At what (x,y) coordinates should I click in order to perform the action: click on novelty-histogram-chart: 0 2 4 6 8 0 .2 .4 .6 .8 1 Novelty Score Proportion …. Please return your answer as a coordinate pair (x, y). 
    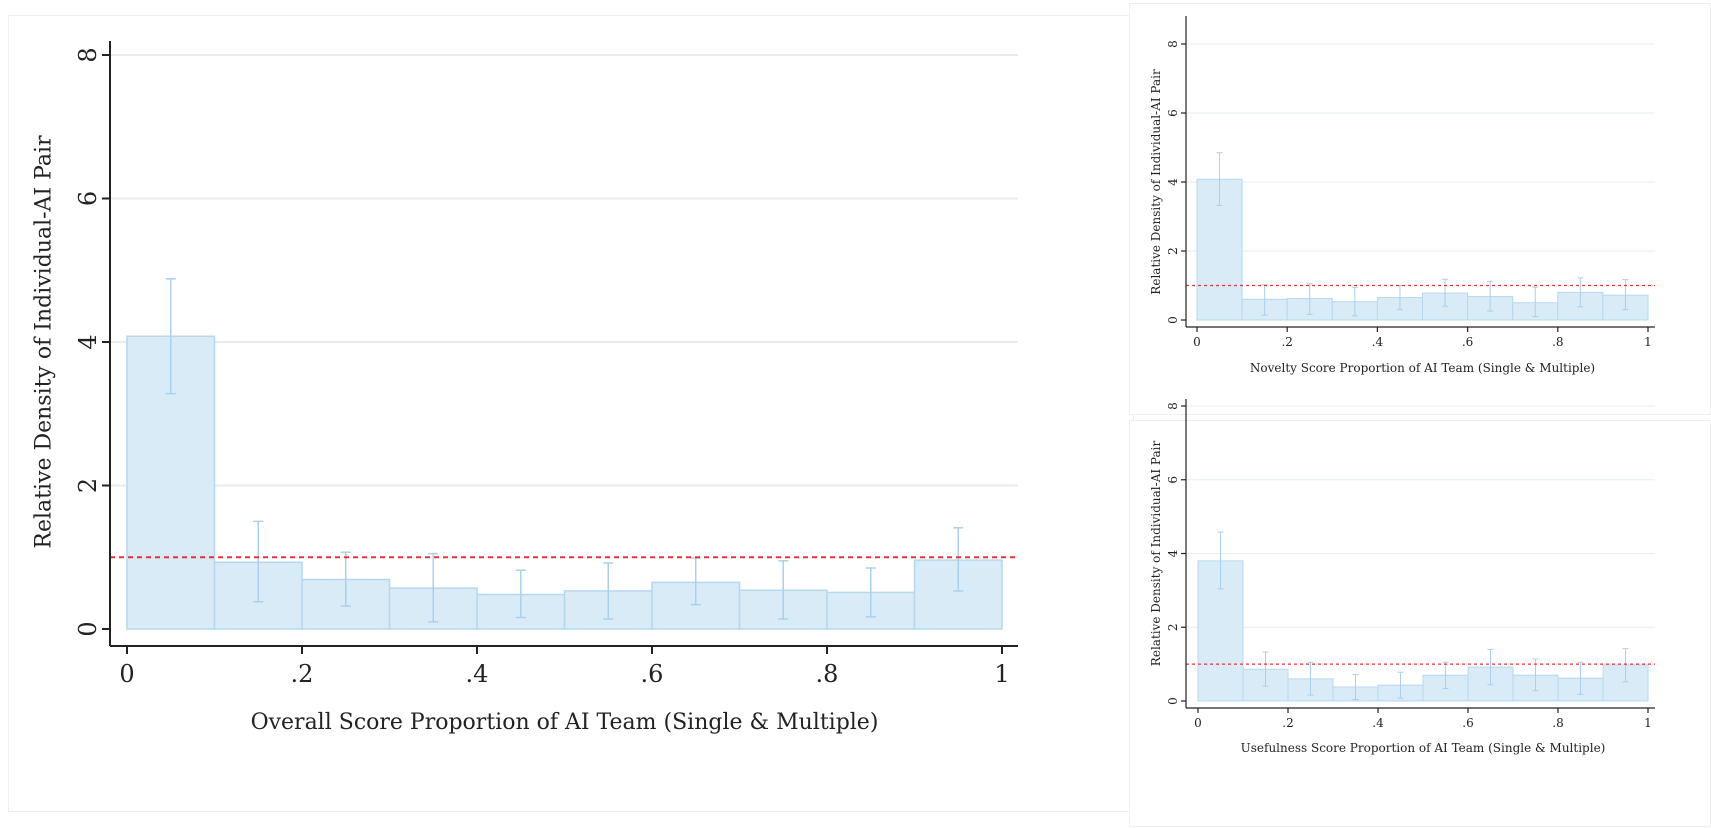
    Looking at the image, I should click on (1402, 195).